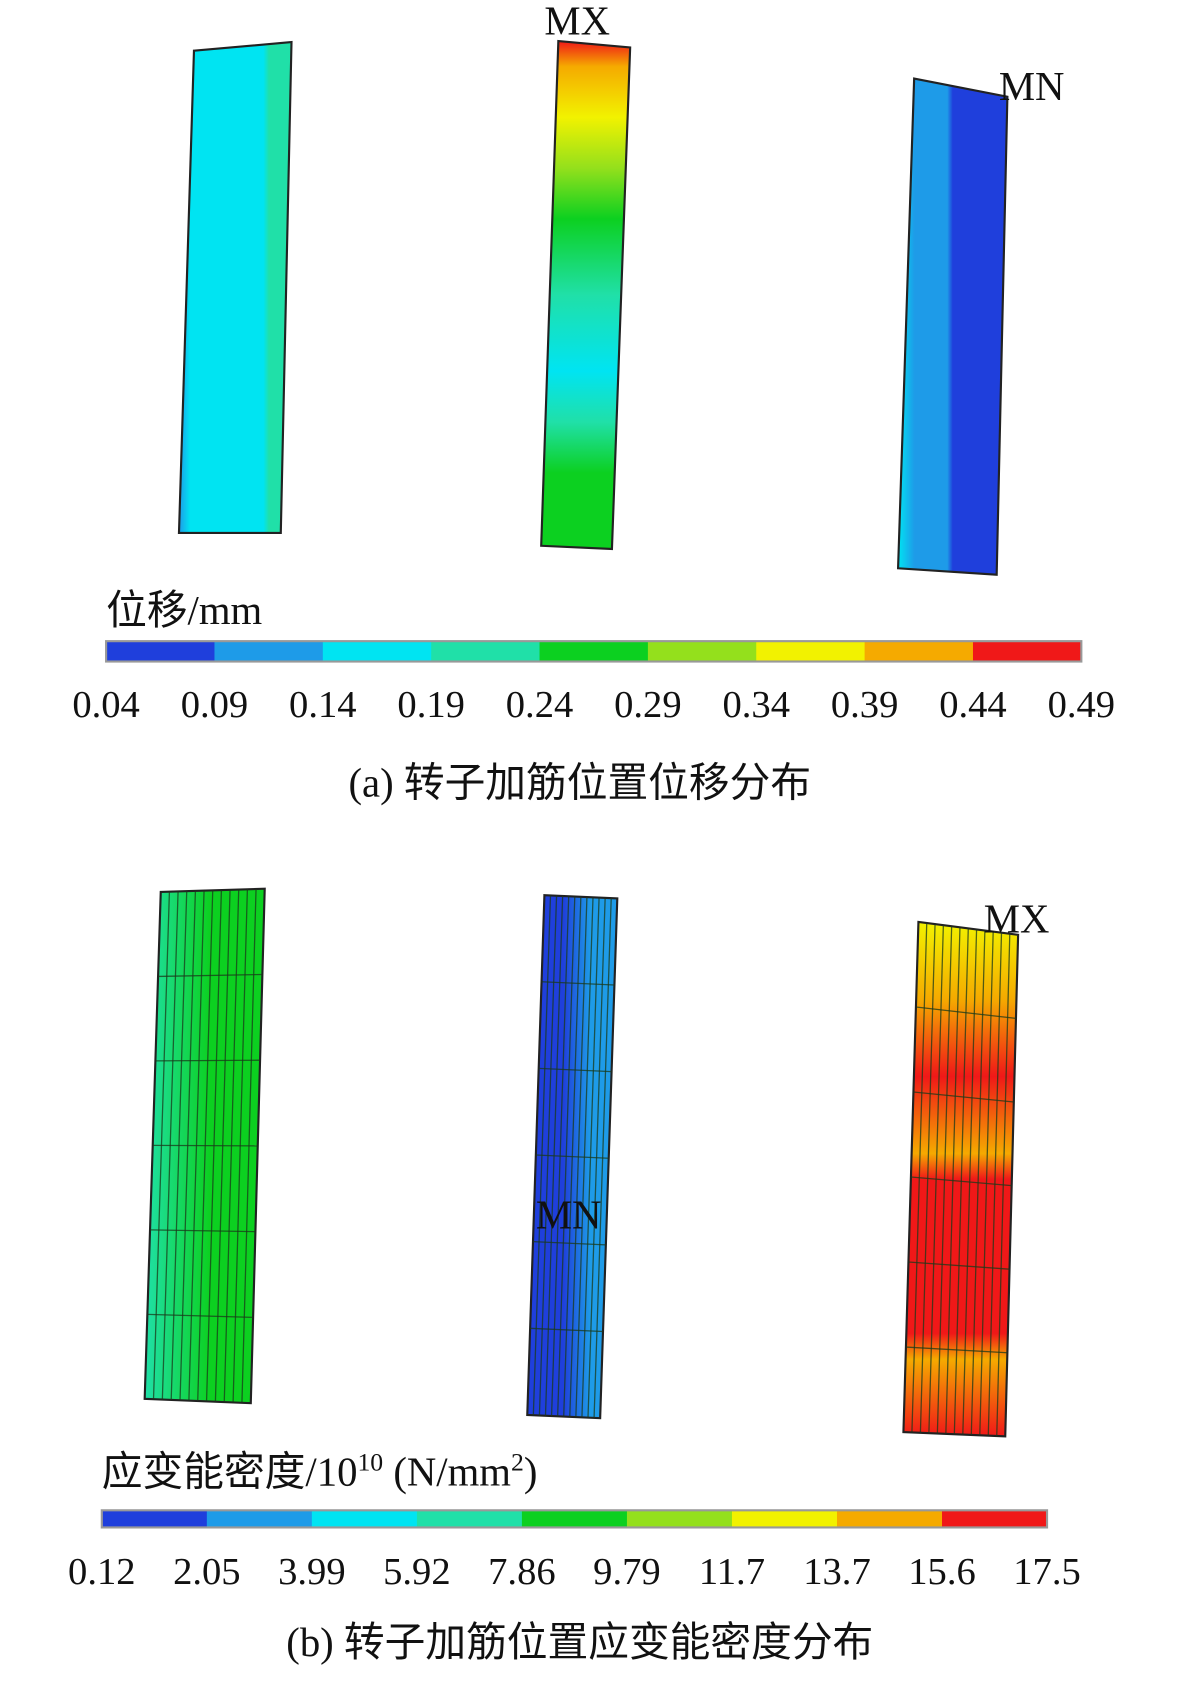  Describe the element at coordinates (522, 1572) in the screenshot. I see `tick-label: 7.86` at that location.